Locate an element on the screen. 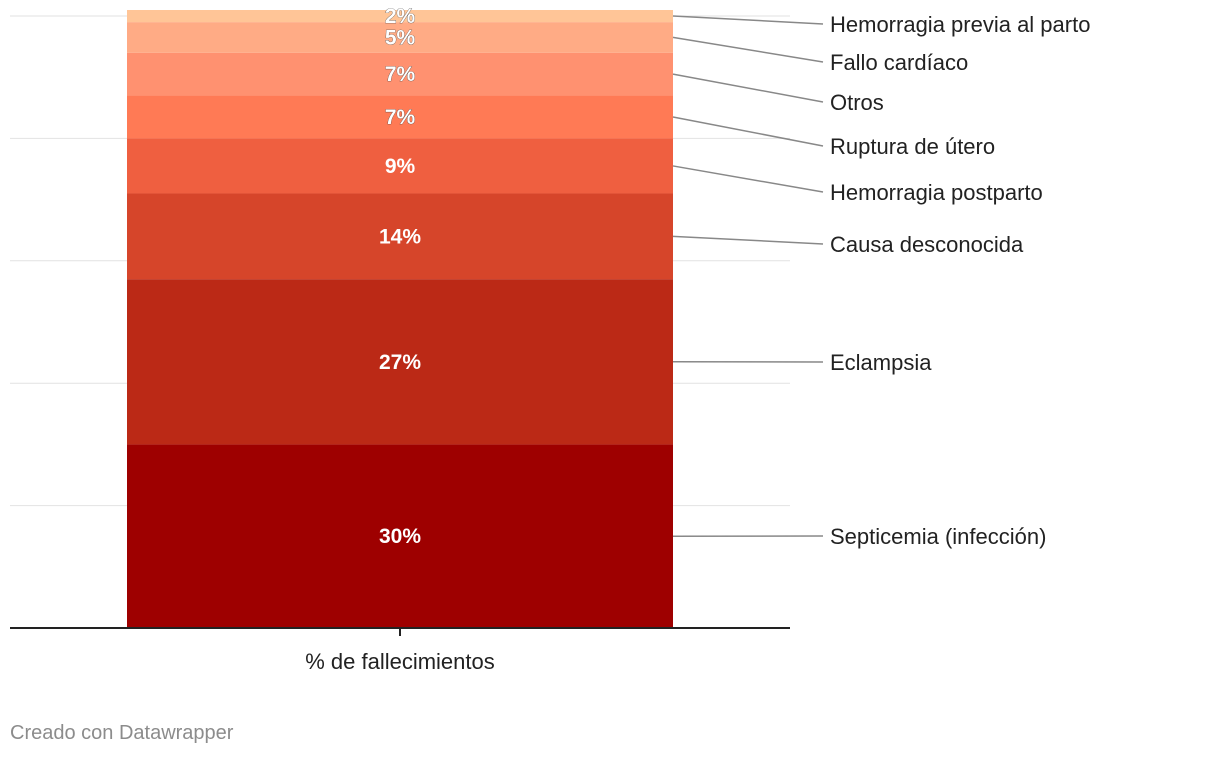 The height and width of the screenshot is (758, 1220). bar-segment-fallo-cardiaco is located at coordinates (400, 37).